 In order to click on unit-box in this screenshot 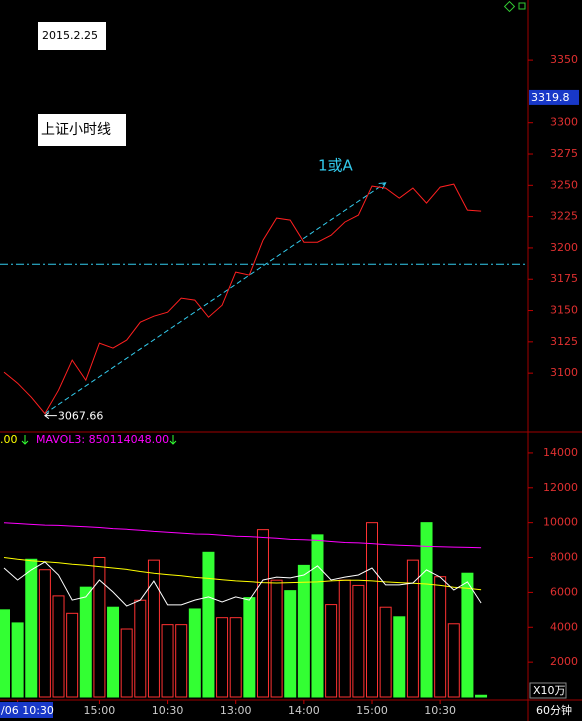, I will do `click(548, 690)`.